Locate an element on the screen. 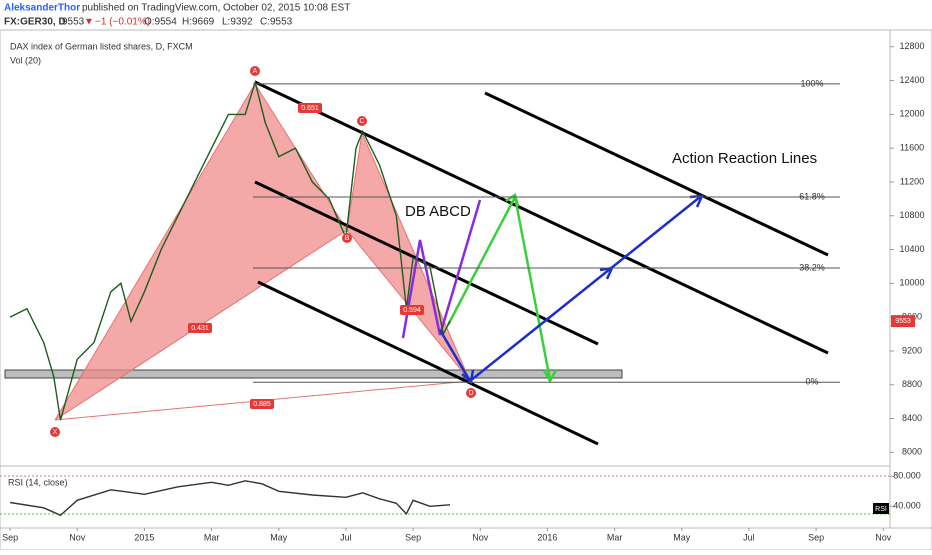 Image resolution: width=932 pixels, height=555 pixels. price-line is located at coordinates (230, 498).